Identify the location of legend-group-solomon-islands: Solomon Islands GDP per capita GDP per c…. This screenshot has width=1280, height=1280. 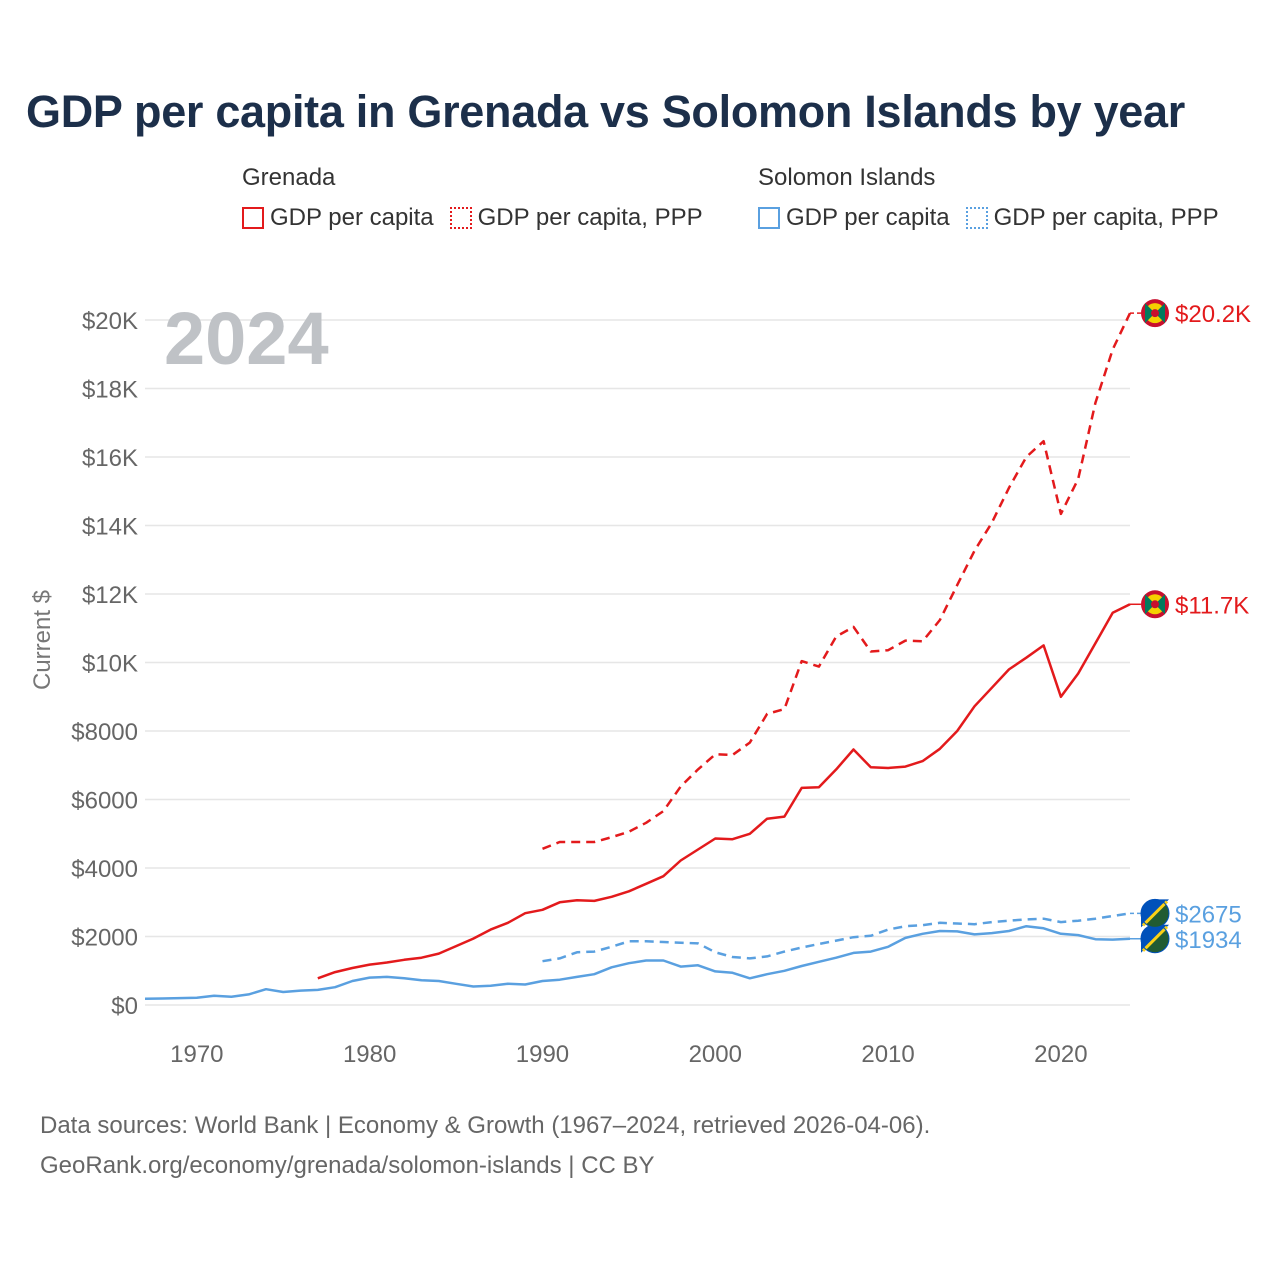
(988, 198).